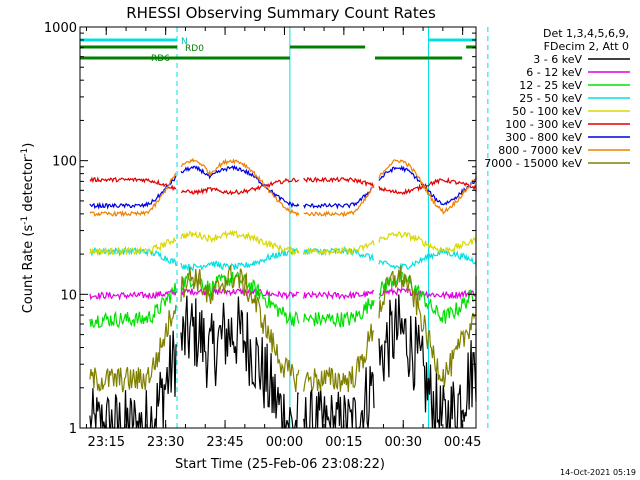  Describe the element at coordinates (543, 124) in the screenshot. I see `legend-label-5: 100 - 300 keV` at that location.